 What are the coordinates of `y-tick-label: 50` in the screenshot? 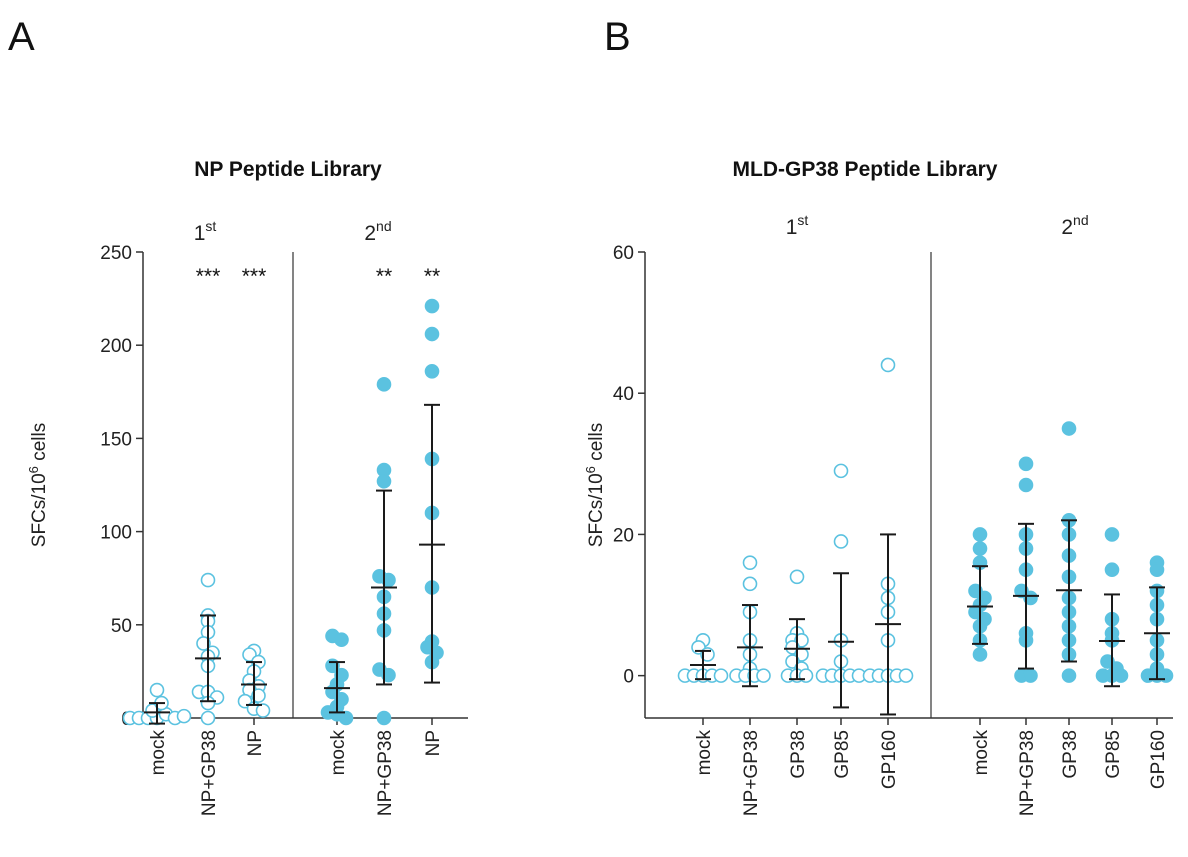 It's located at (121, 626).